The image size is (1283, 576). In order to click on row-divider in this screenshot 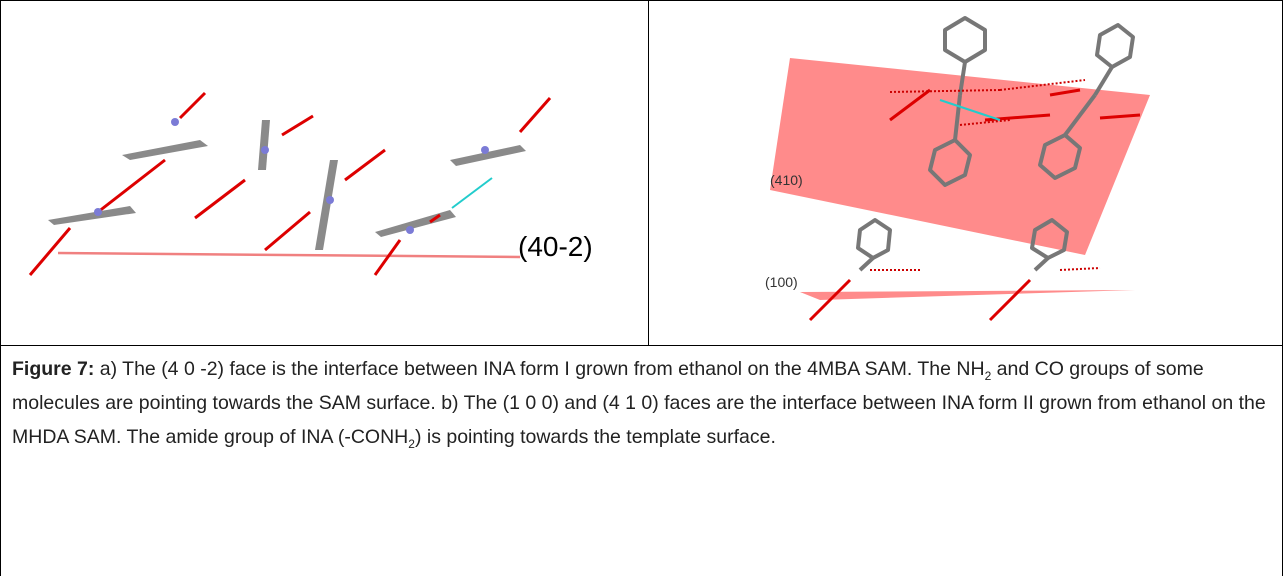, I will do `click(641, 345)`.